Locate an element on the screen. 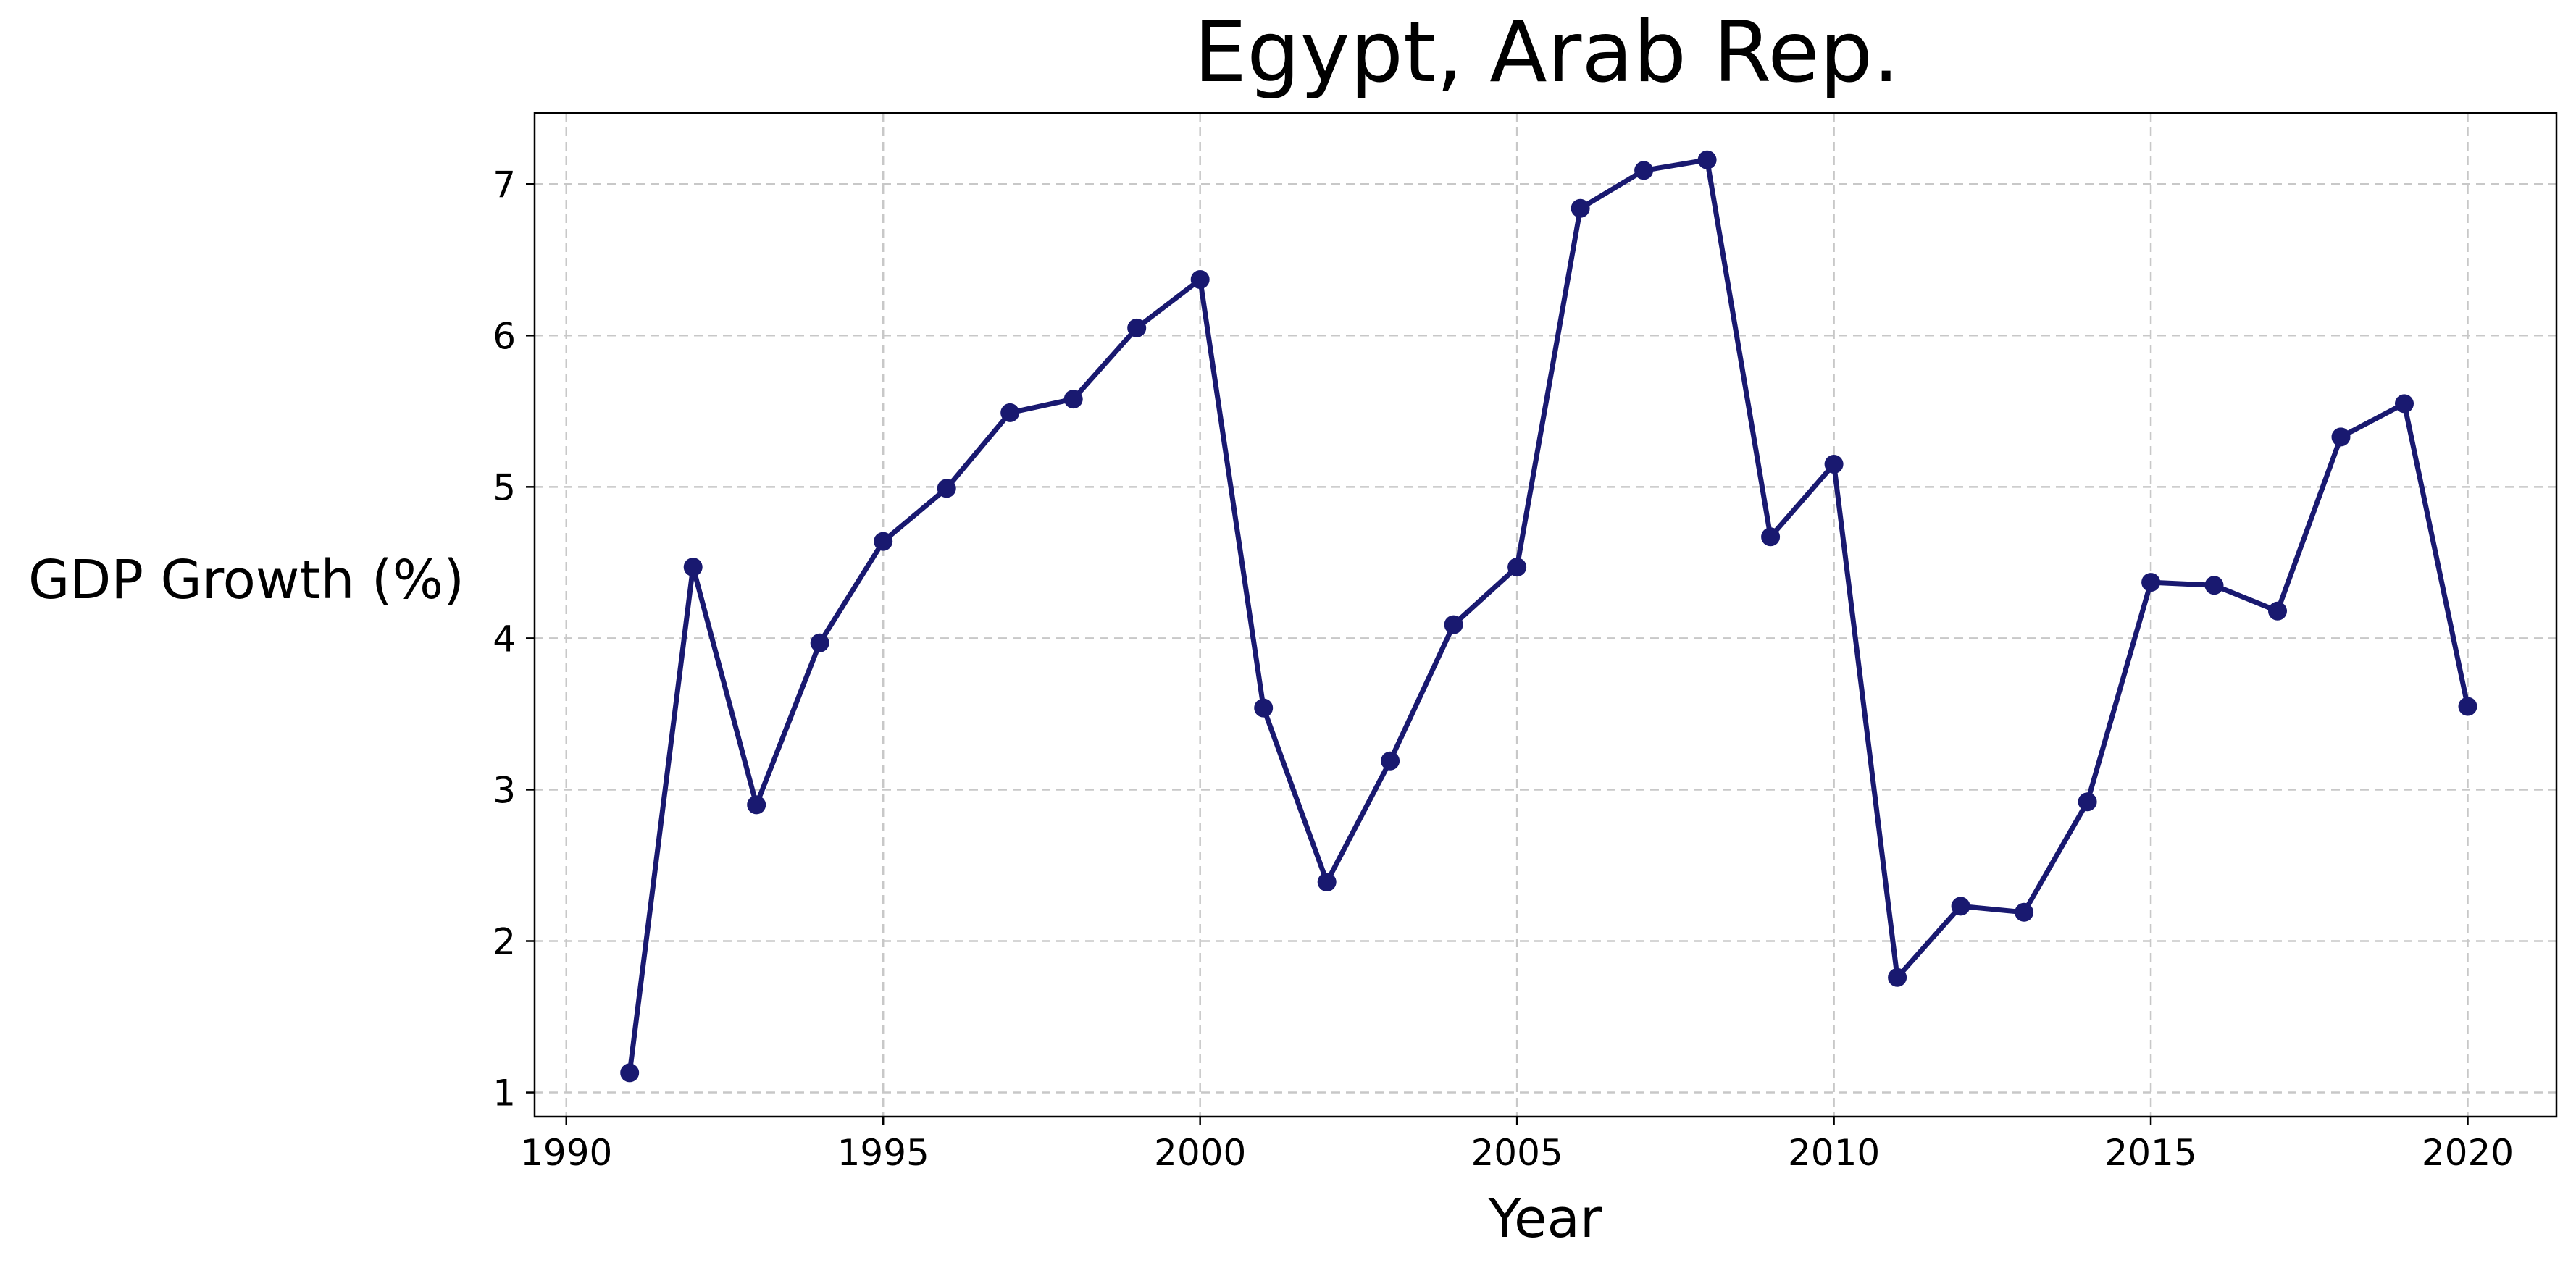  y-tick-label: 2 is located at coordinates (504, 942).